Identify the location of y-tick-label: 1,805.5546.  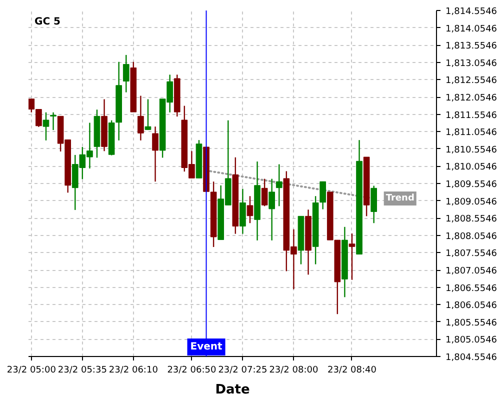
(472, 323).